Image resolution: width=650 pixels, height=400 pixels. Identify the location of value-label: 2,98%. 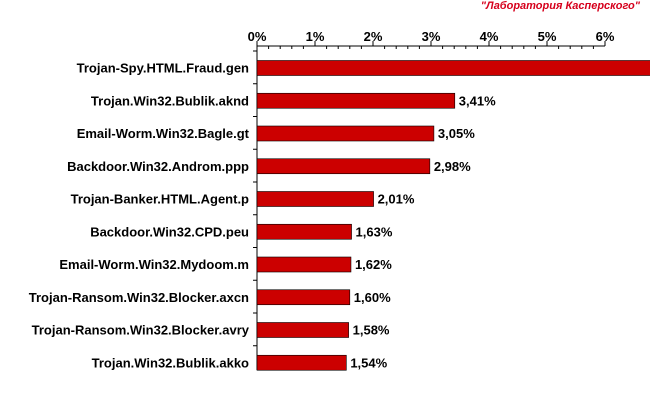
(452, 166).